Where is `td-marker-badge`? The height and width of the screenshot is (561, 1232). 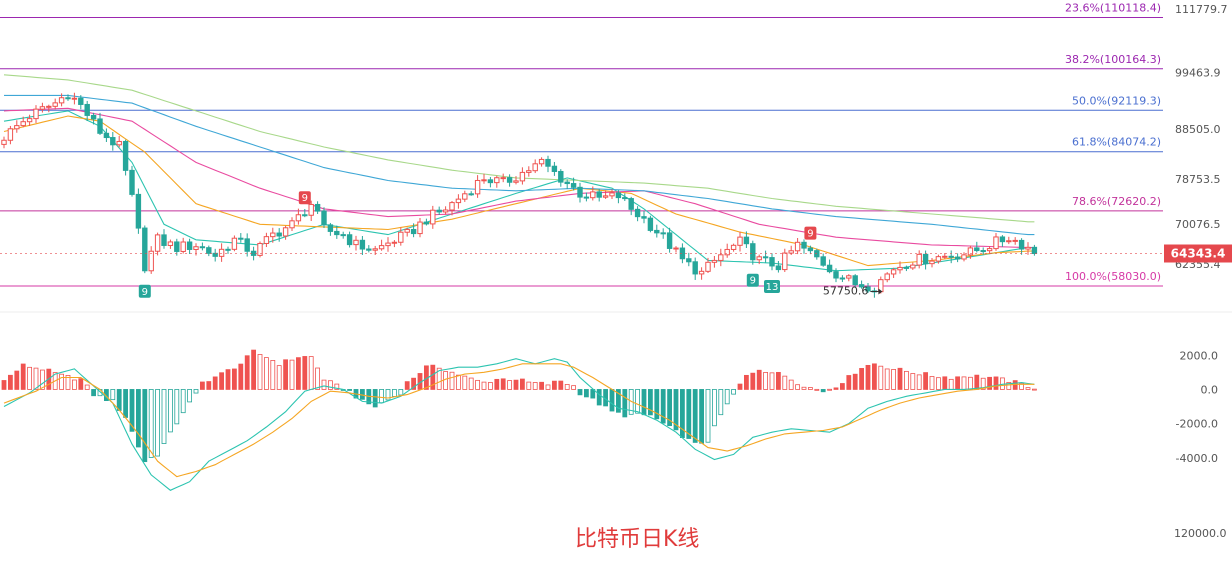
td-marker-badge is located at coordinates (144, 291).